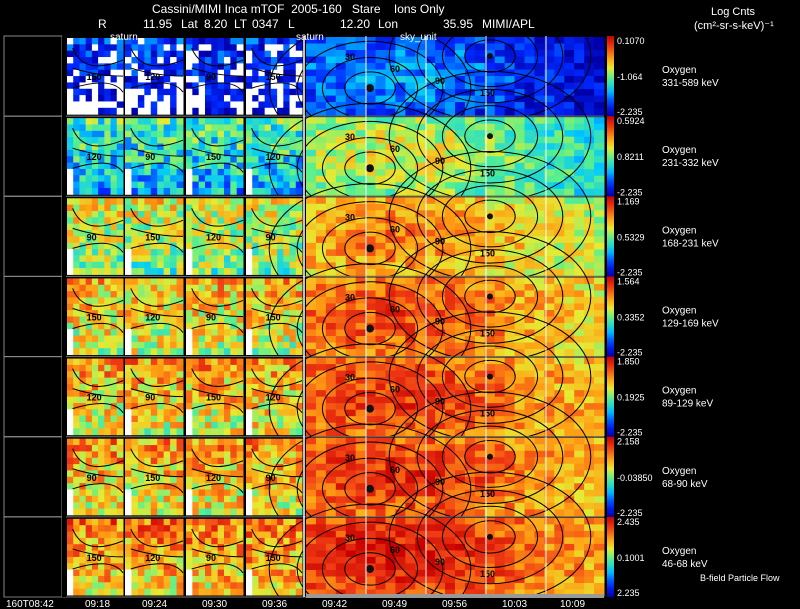  What do you see at coordinates (690, 243) in the screenshot?
I see `energy-range-label: 168-231 keV` at bounding box center [690, 243].